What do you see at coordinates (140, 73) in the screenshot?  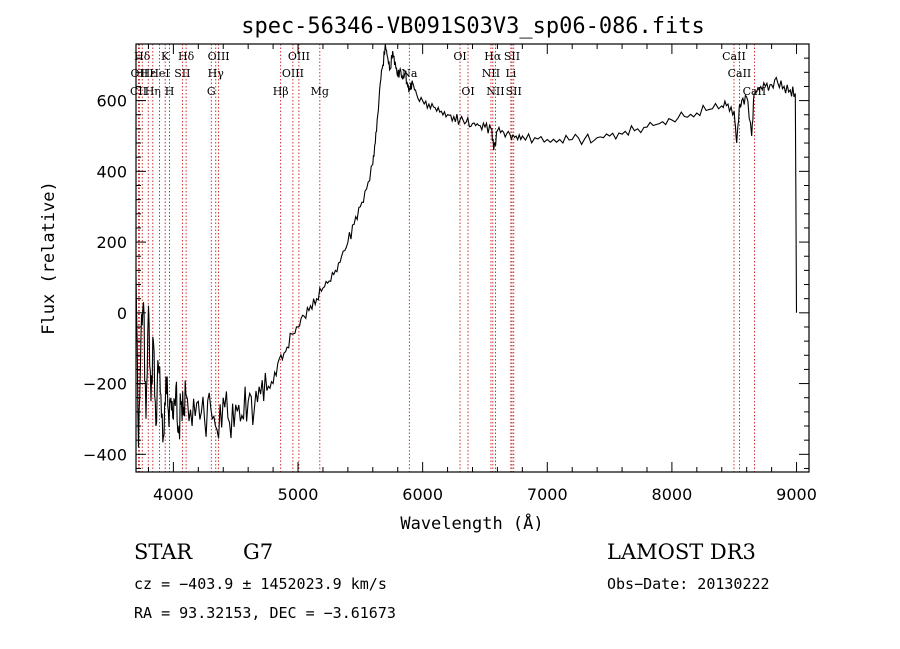 I see `line-marker-label: OII` at bounding box center [140, 73].